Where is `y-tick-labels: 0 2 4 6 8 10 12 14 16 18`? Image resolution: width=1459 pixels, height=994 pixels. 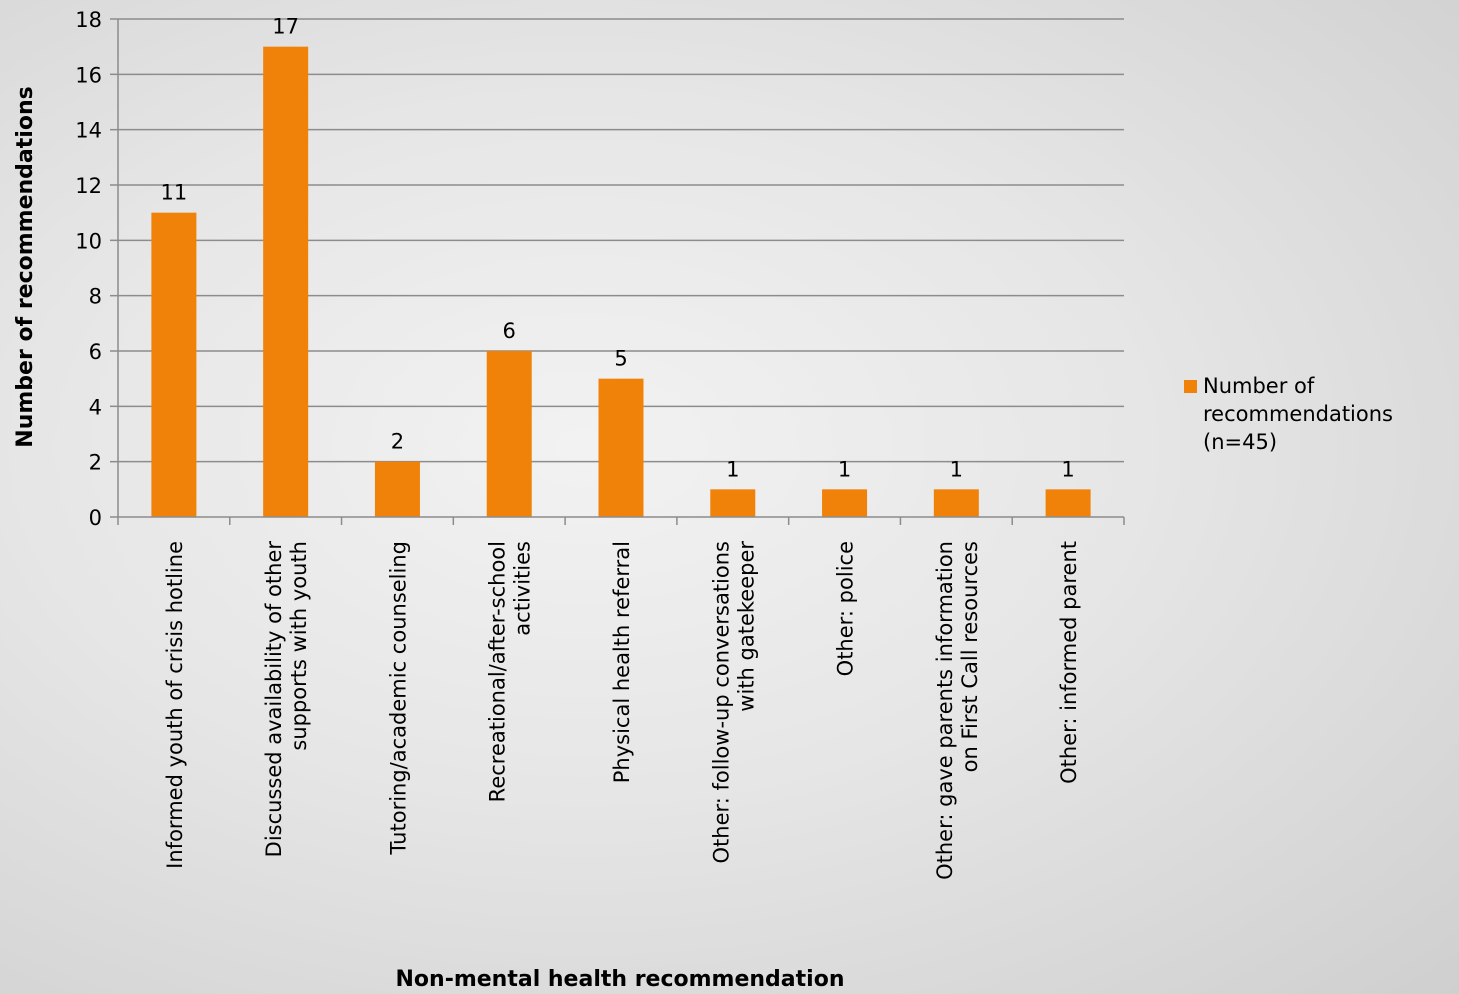 y-tick-labels: 0 2 4 6 8 10 12 14 16 18 is located at coordinates (88, 269).